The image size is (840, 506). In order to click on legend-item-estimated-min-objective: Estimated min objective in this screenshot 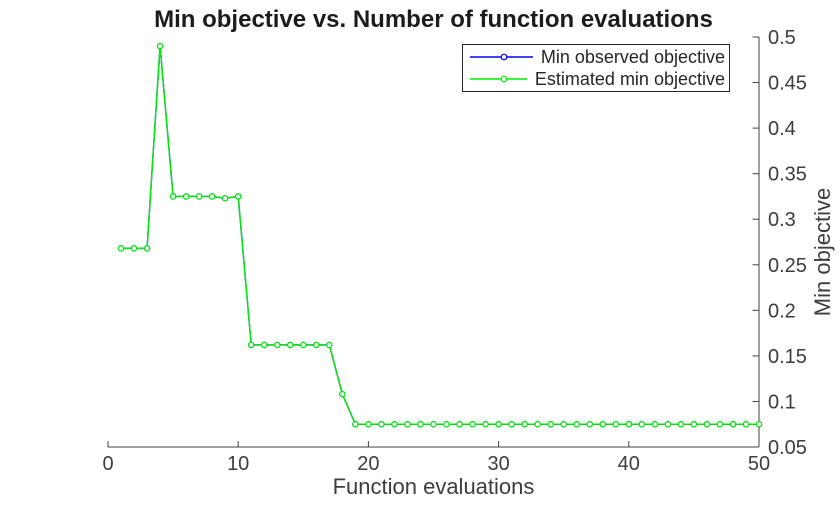, I will do `click(596, 79)`.